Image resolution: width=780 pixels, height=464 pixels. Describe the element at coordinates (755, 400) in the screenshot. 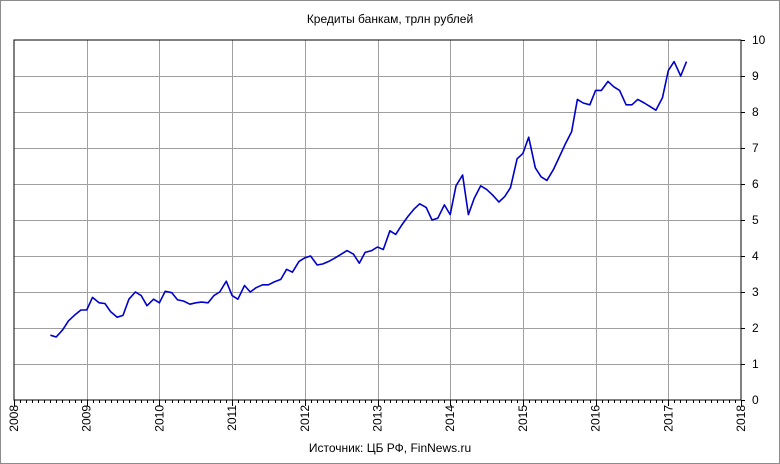

I see `y-tick-label: 0` at that location.